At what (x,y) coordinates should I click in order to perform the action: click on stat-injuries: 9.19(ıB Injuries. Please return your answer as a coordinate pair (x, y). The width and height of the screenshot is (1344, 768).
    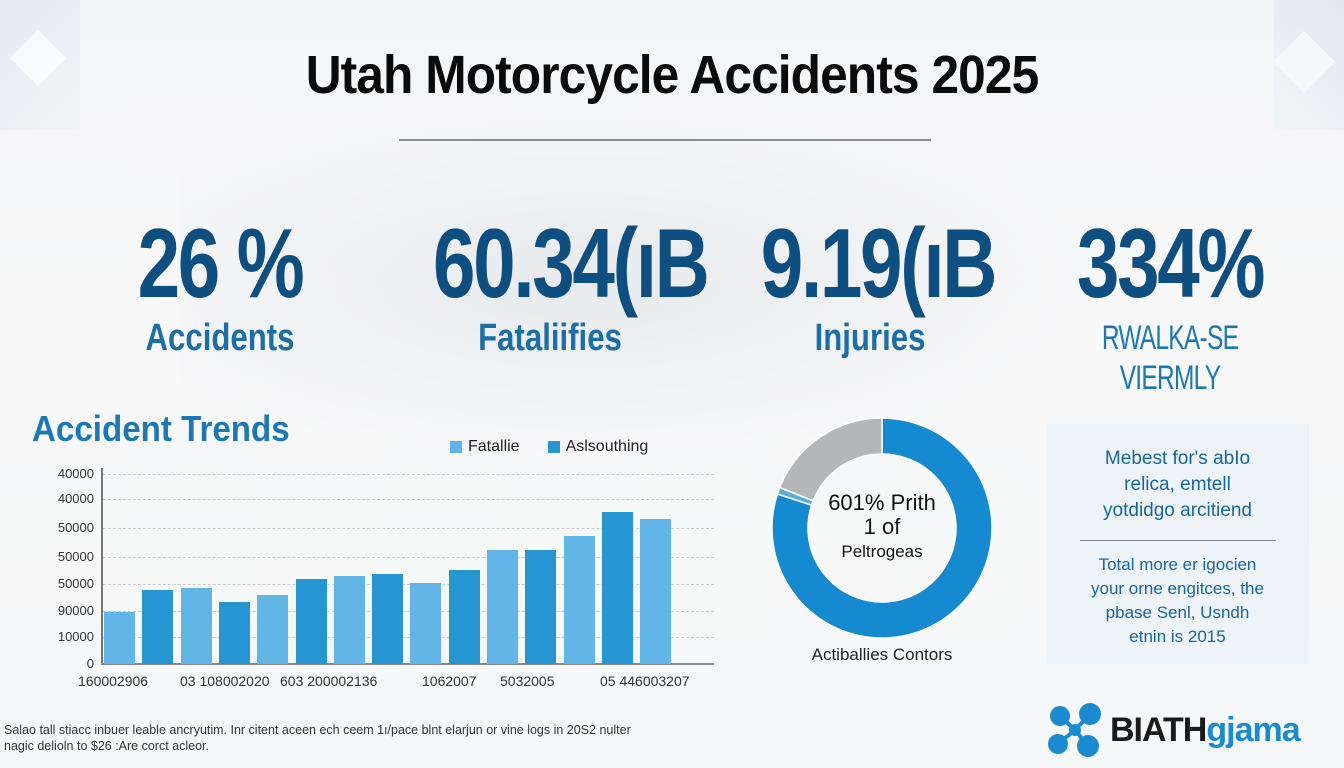
    Looking at the image, I should click on (870, 286).